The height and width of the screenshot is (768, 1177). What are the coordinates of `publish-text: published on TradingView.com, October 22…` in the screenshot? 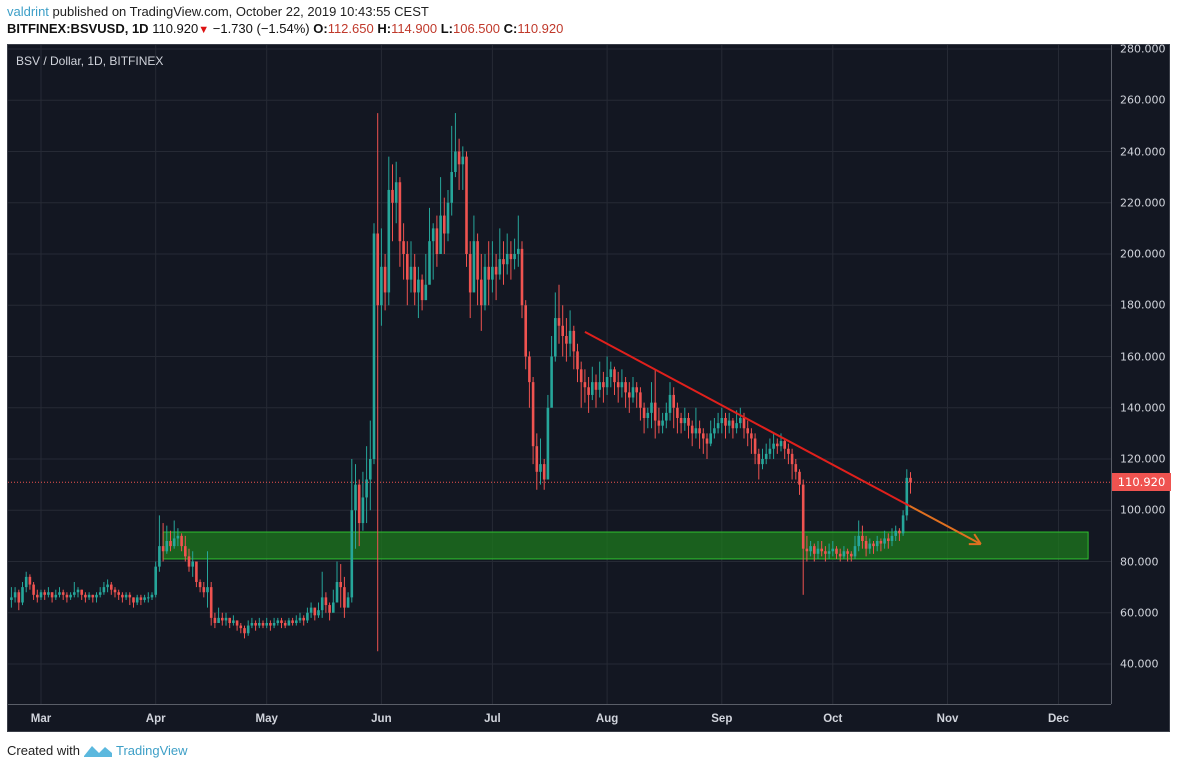 It's located at (240, 11).